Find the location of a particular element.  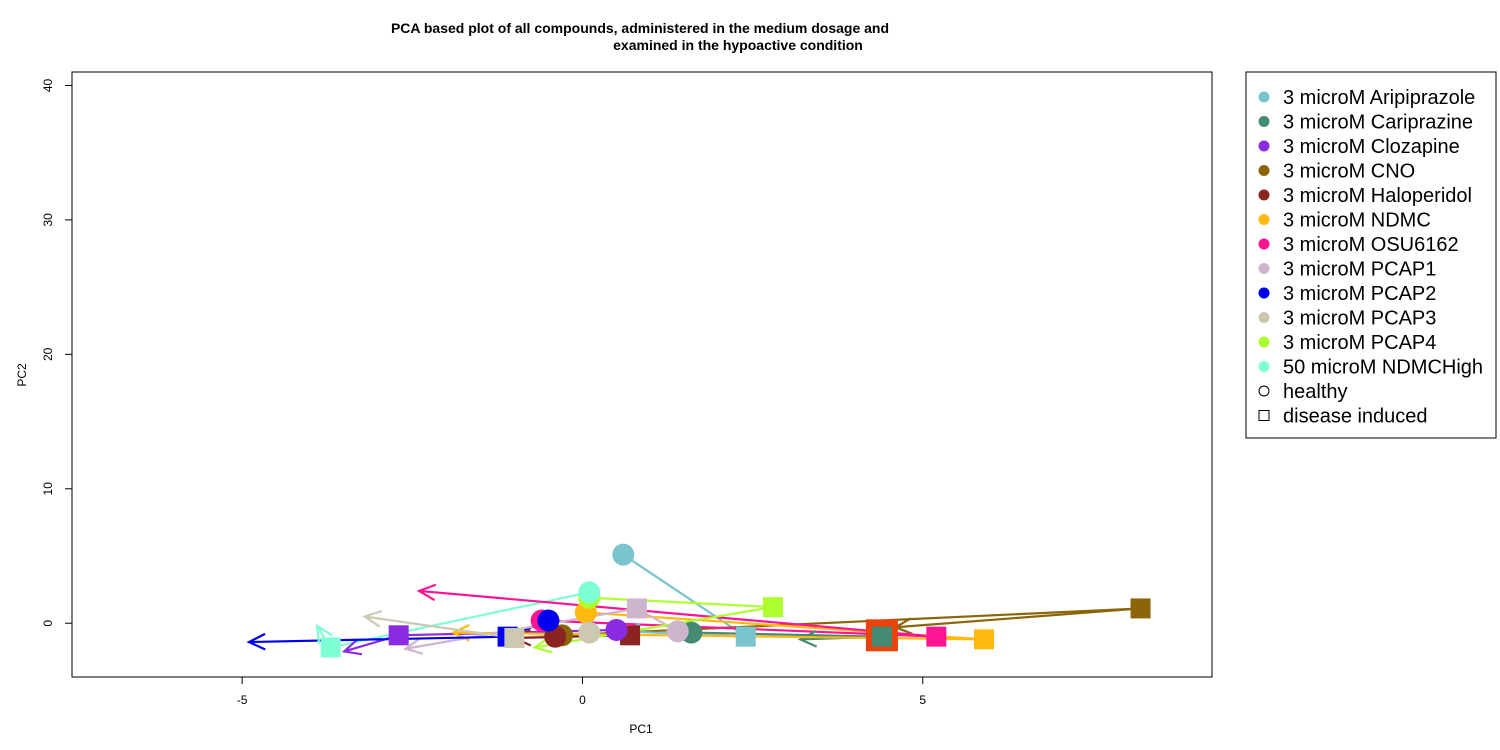

legend-marker-3-microm-ndmc is located at coordinates (1264, 219).